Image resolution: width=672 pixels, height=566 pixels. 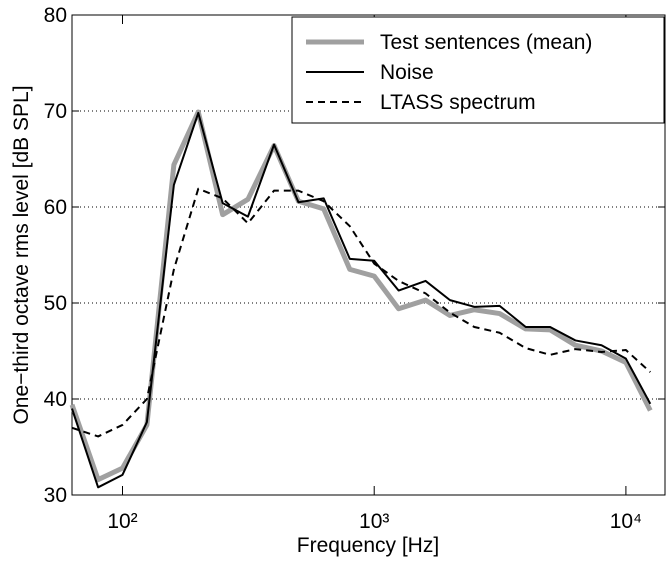 What do you see at coordinates (55, 495) in the screenshot?
I see `y-tick-label: 30` at bounding box center [55, 495].